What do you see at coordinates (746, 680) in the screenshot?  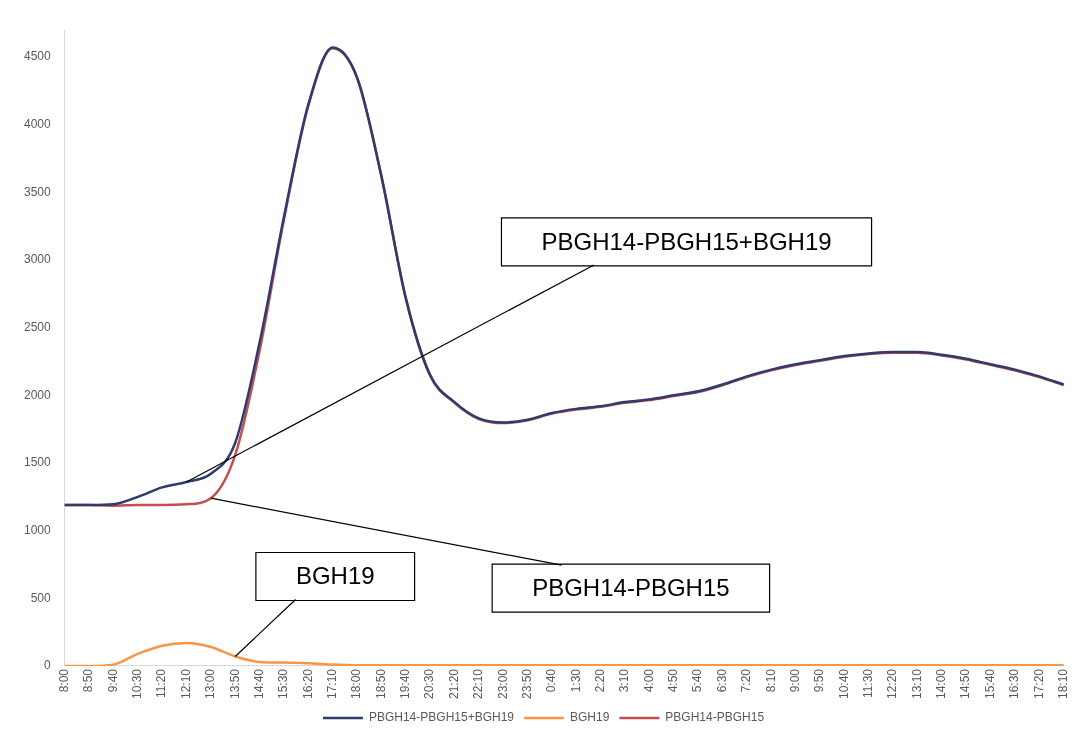 I see `x-tick-label: 7:20` at bounding box center [746, 680].